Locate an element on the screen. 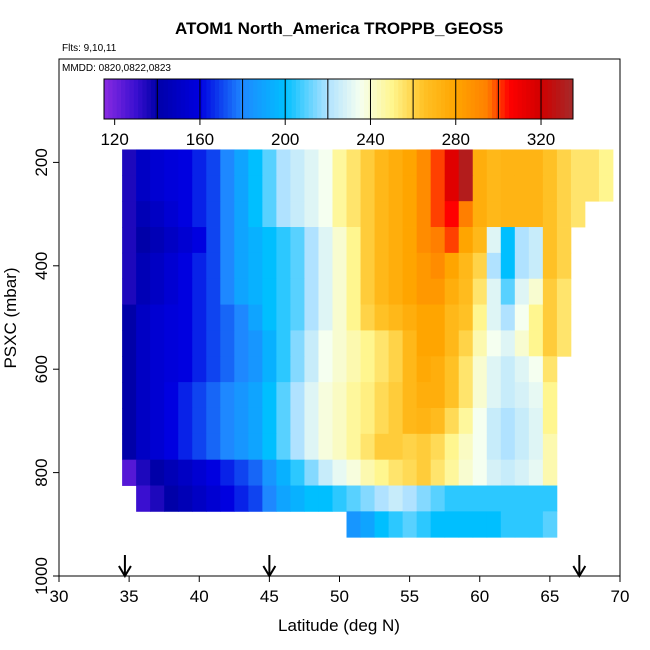  x-tick-label: 40 is located at coordinates (199, 596).